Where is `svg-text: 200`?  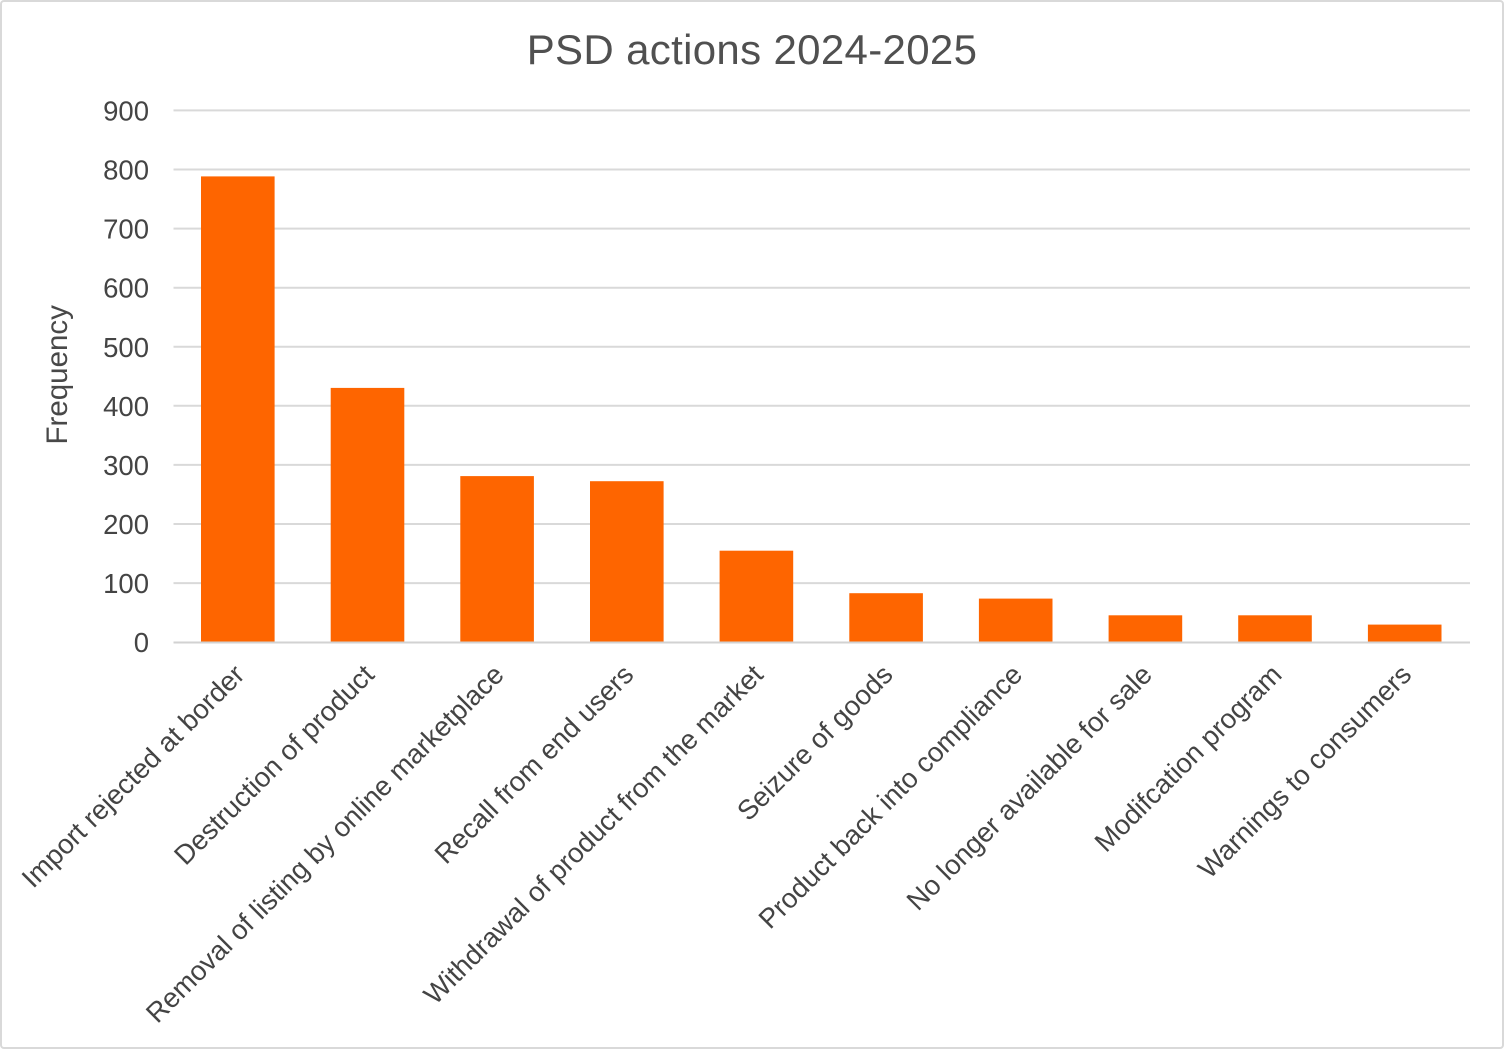
svg-text: 200 is located at coordinates (126, 524).